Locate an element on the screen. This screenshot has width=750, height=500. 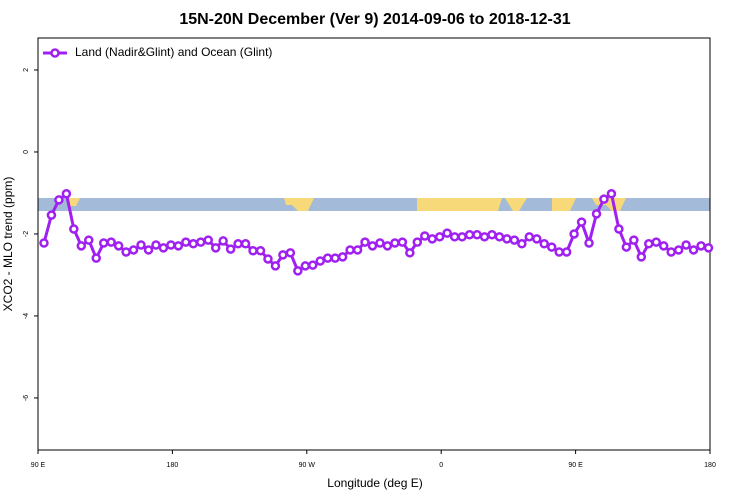
y-tick-label: 2 is located at coordinates (26, 70).